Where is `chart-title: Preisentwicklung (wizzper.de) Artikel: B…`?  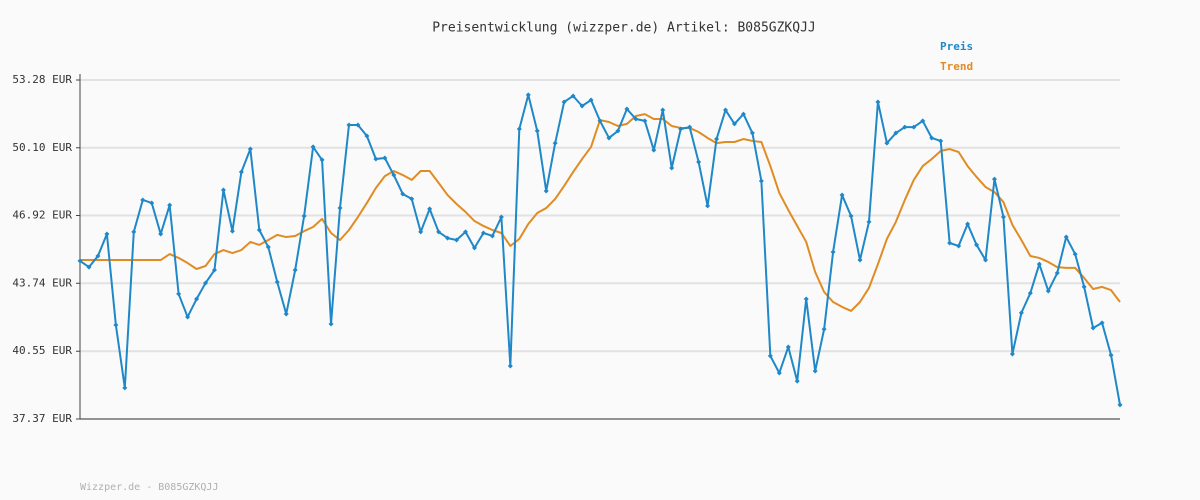 chart-title: Preisentwicklung (wizzper.de) Artikel: B… is located at coordinates (624, 28).